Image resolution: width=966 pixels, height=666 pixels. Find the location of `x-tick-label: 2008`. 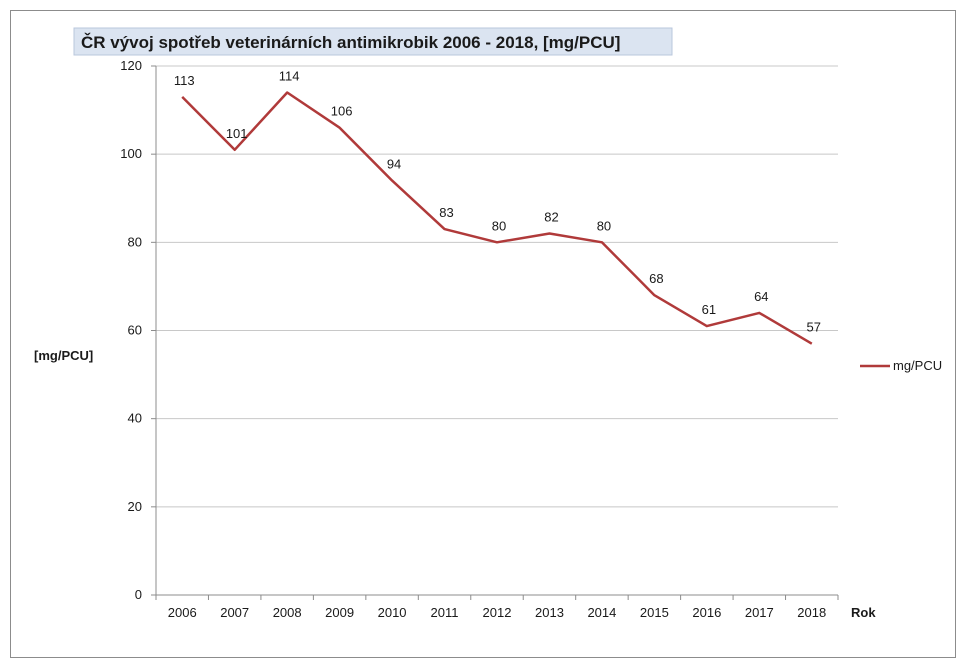

x-tick-label: 2008 is located at coordinates (287, 612).